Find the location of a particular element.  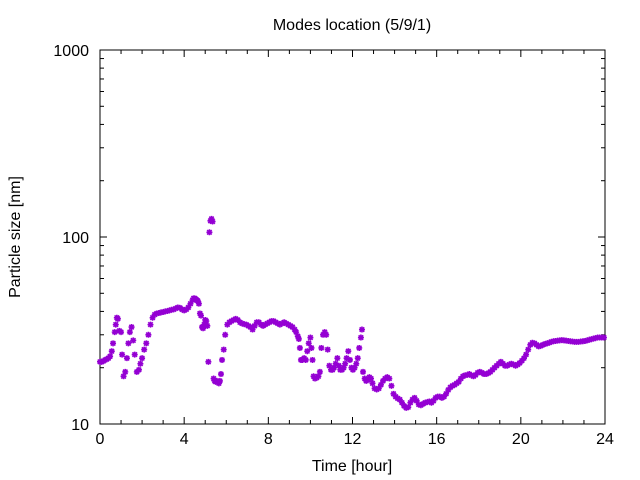

x-axis-label: Time [hour] is located at coordinates (352, 466).